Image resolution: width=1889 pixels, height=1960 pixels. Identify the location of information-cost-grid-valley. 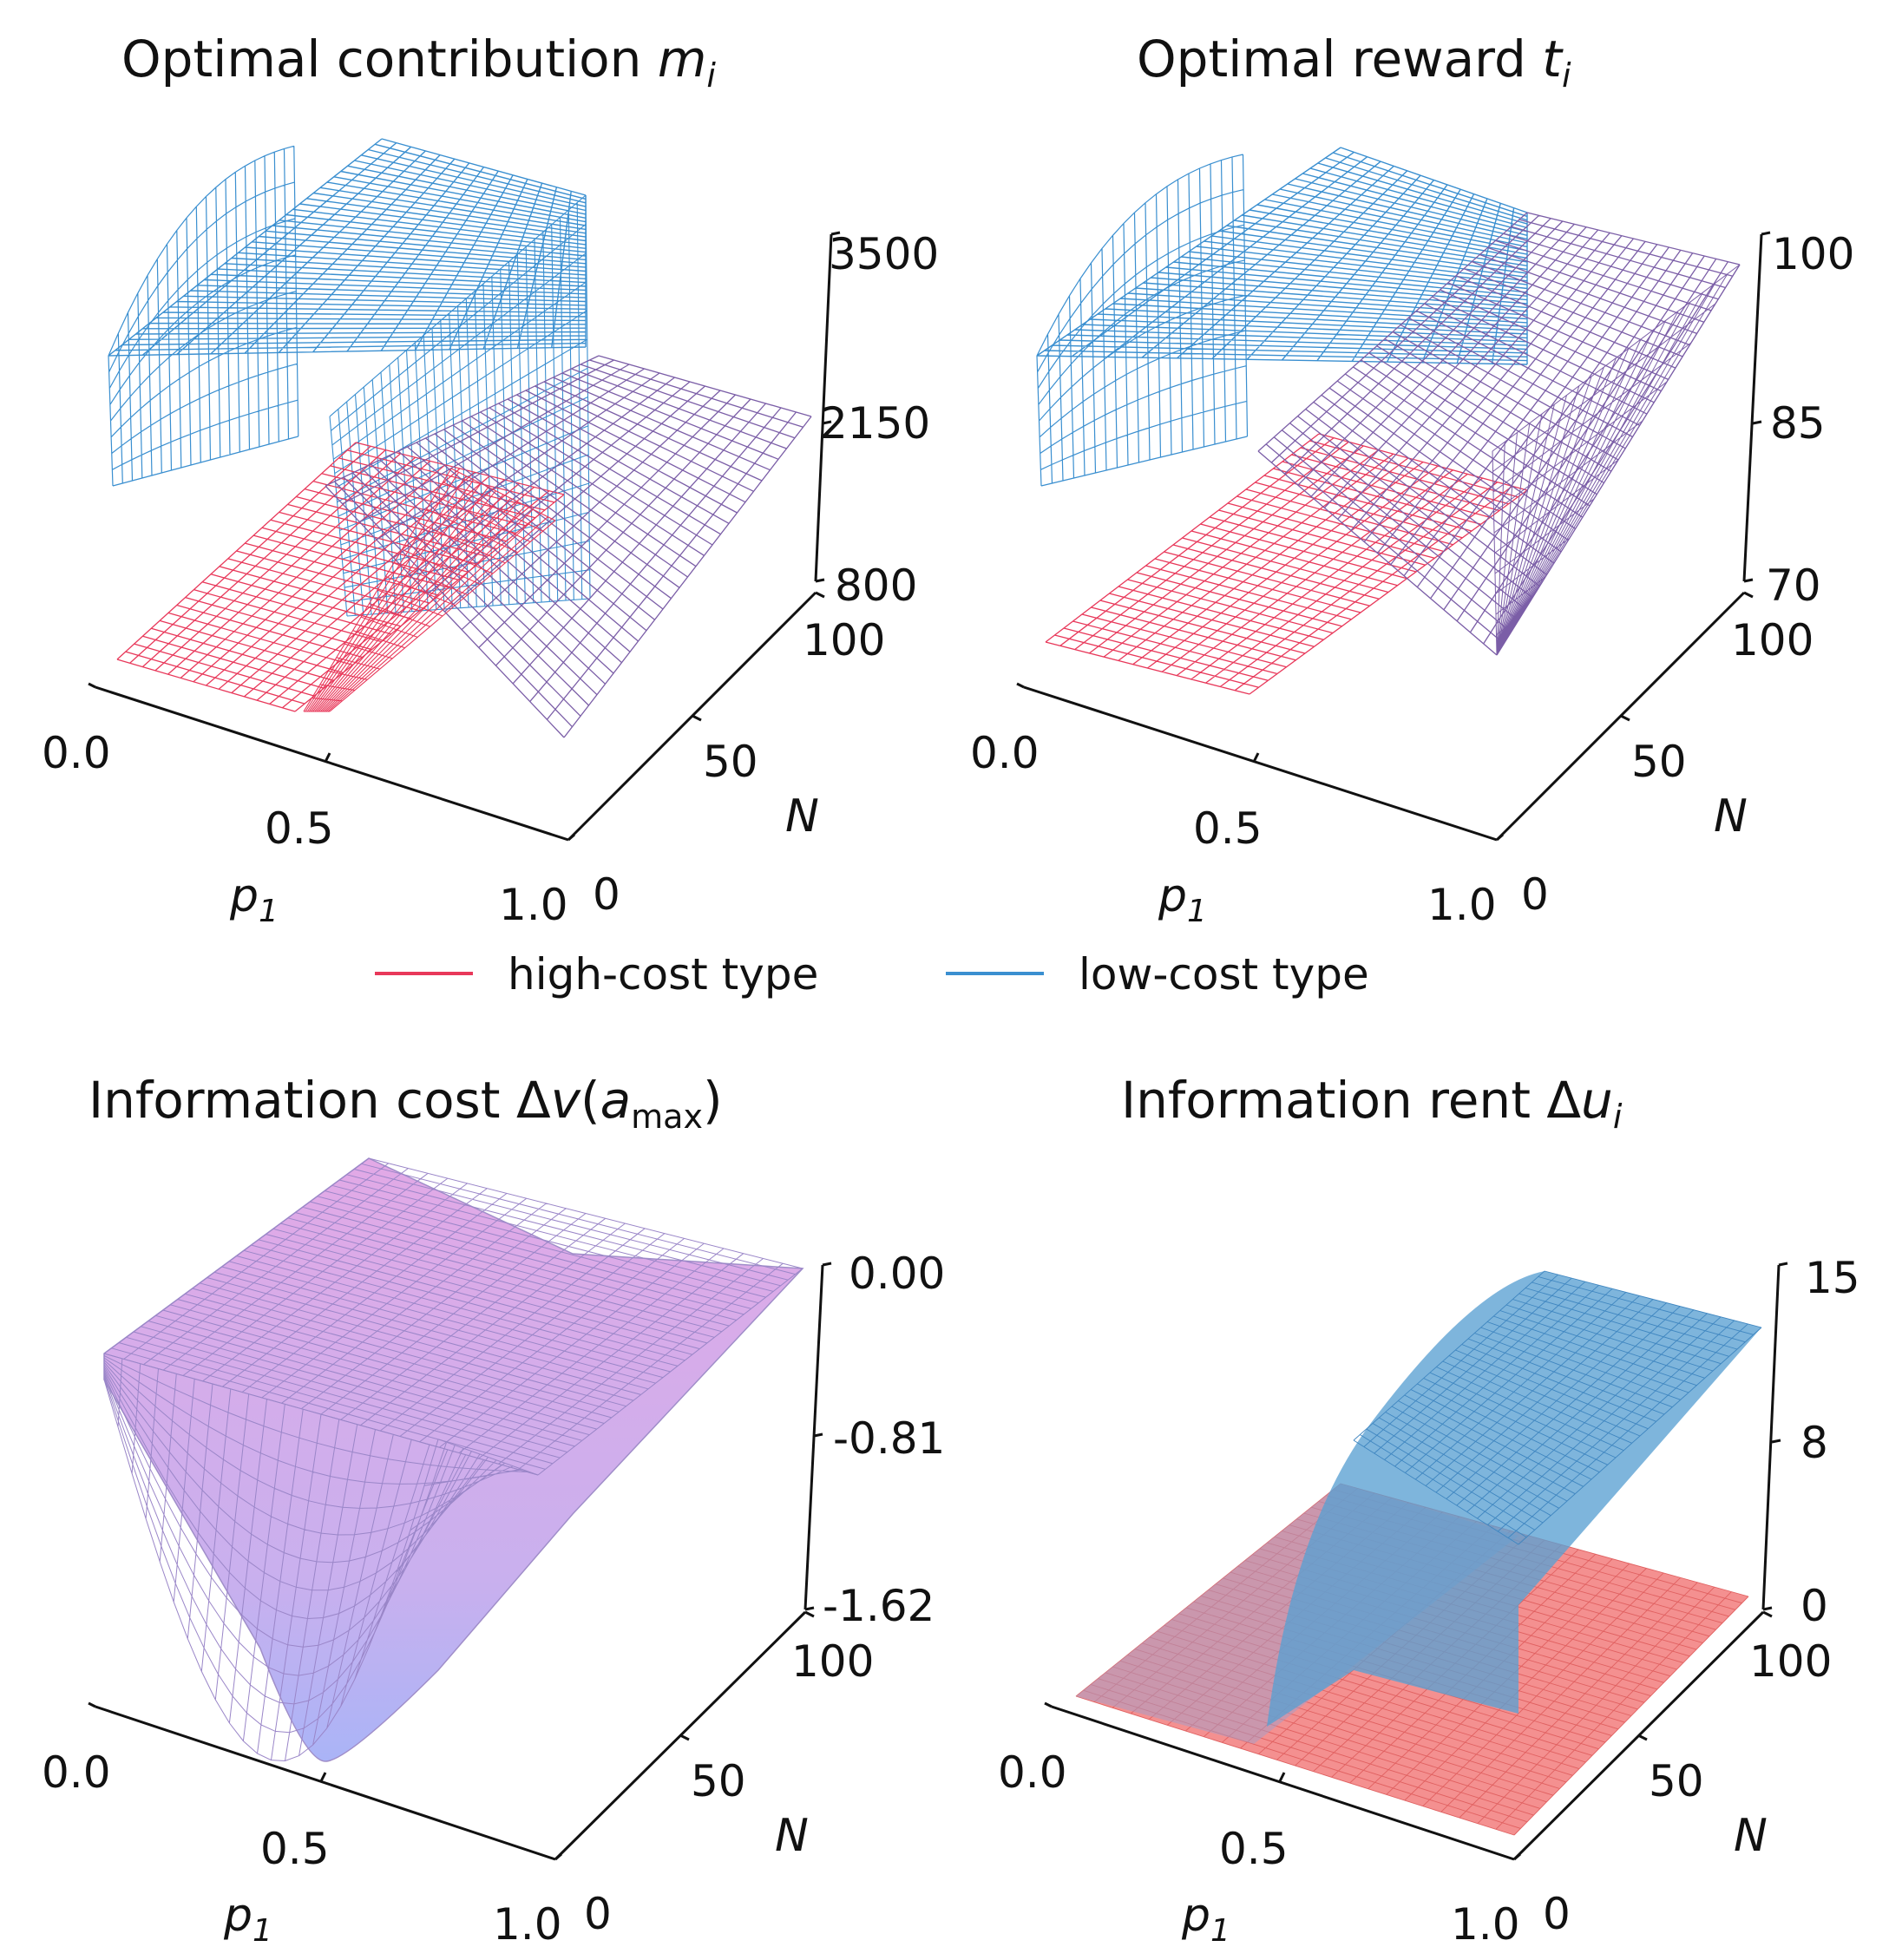
(321, 1557).